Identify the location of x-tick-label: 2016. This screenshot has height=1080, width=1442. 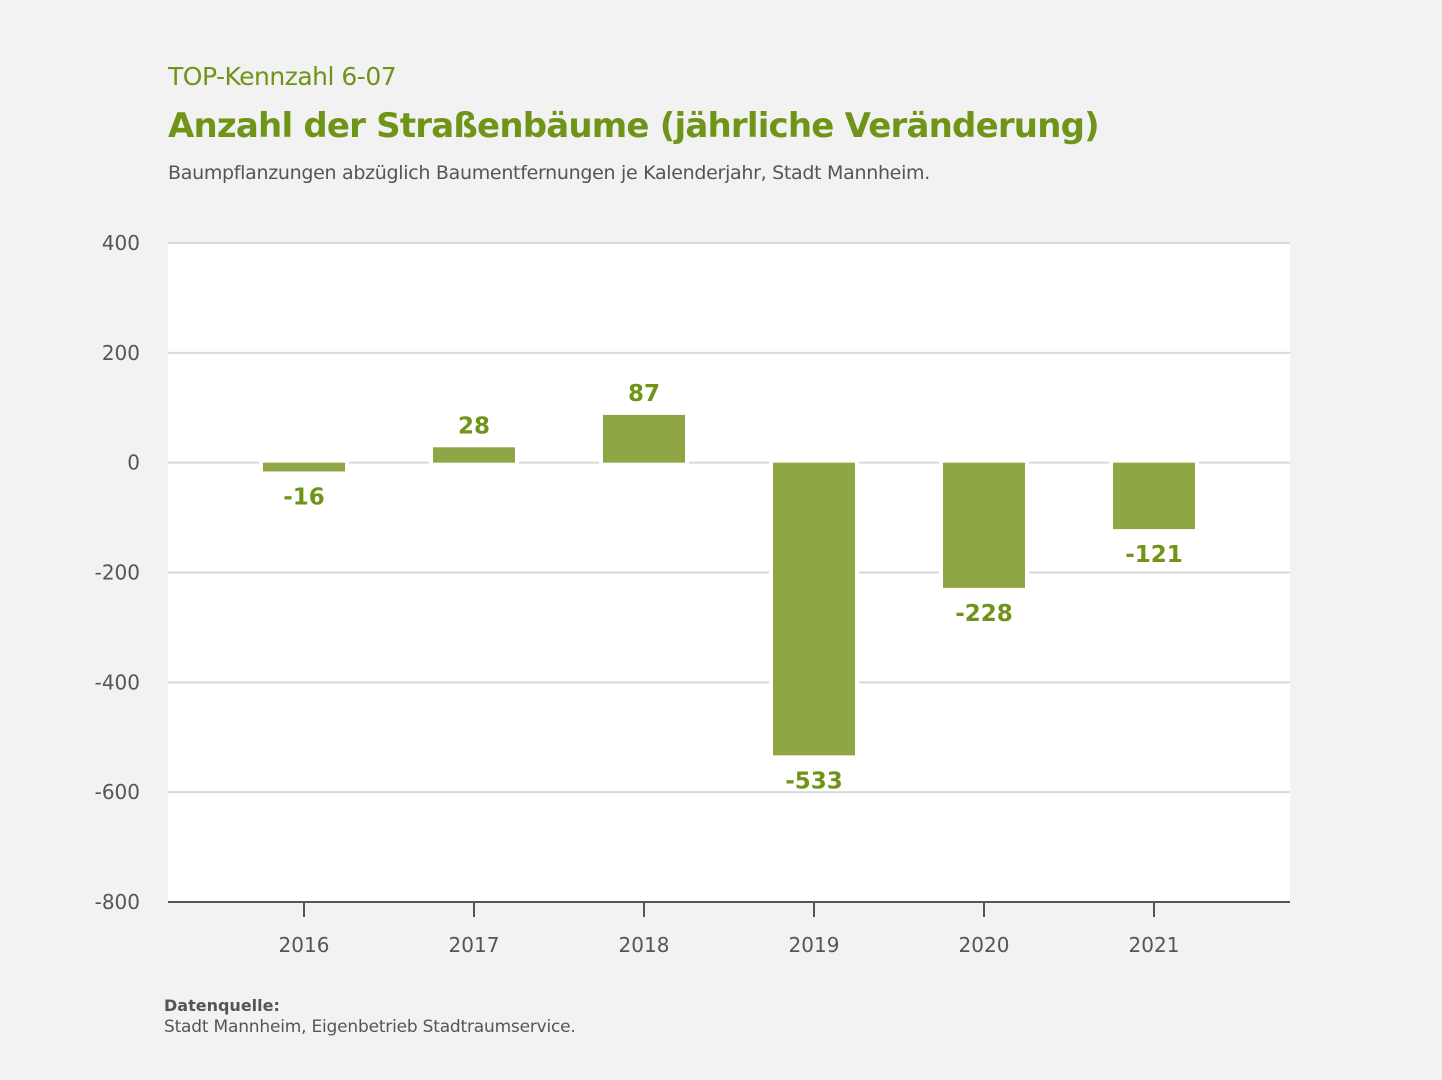
(304, 945).